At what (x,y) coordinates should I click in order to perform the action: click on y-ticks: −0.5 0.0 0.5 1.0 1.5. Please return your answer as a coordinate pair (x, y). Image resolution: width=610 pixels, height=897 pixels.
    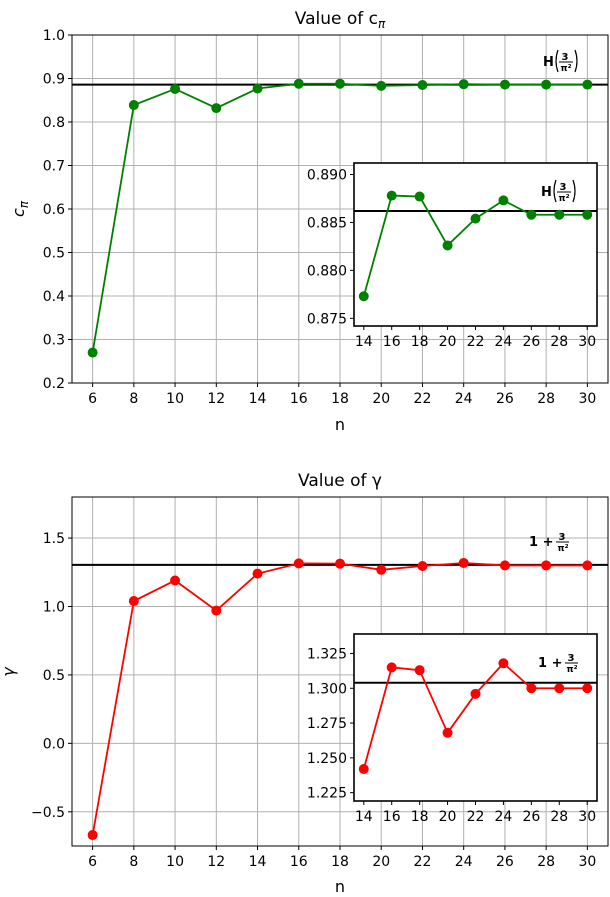
    Looking at the image, I should click on (51, 676).